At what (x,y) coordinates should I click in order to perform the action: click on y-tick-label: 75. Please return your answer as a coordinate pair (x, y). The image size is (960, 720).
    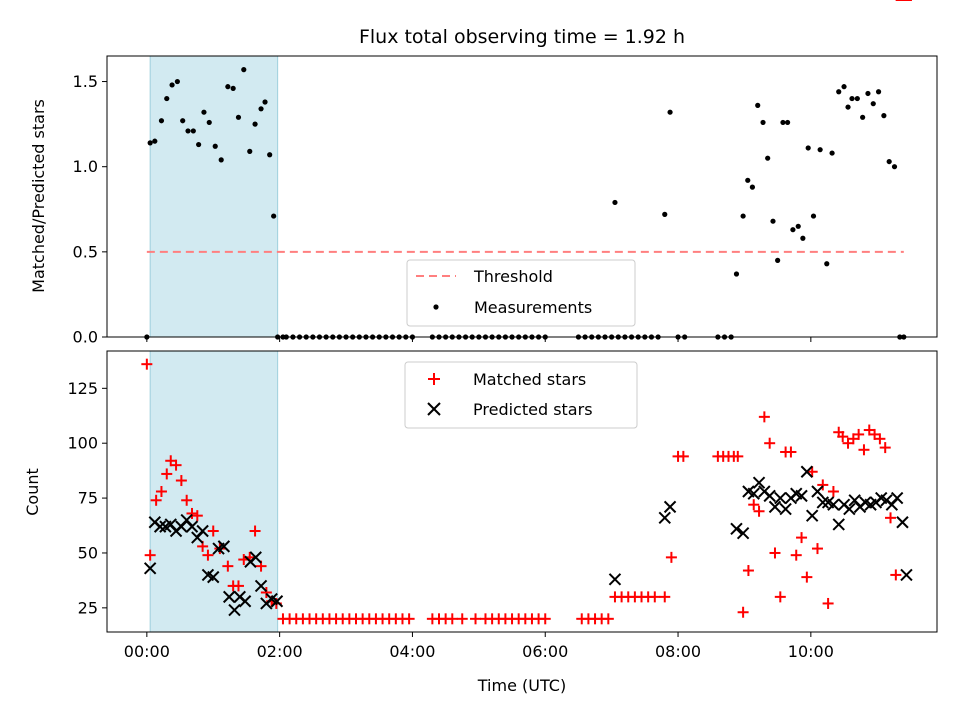
    Looking at the image, I should click on (88, 498).